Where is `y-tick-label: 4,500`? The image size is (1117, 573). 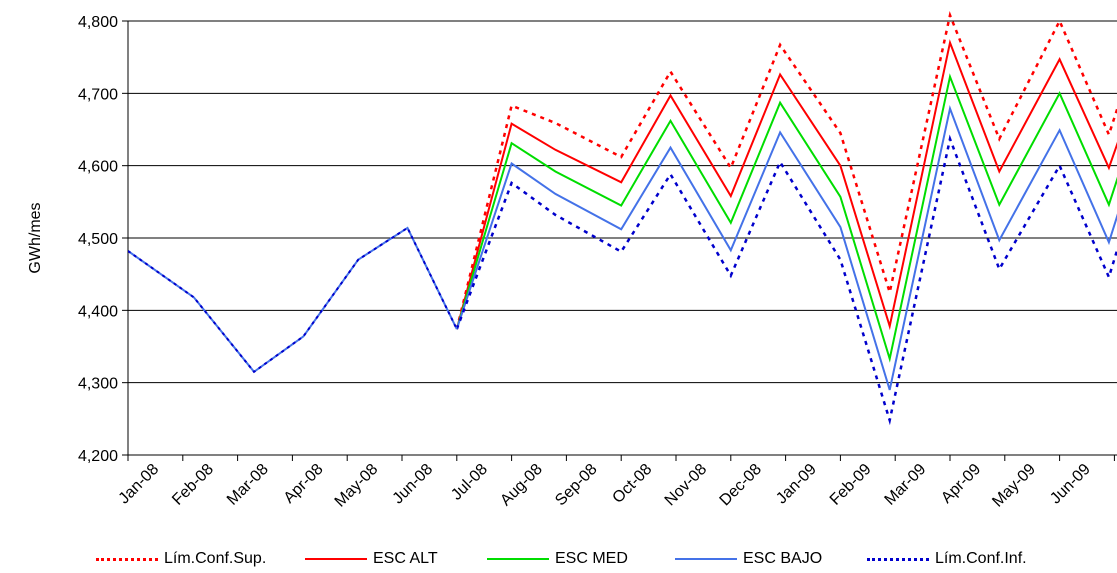
y-tick-label: 4,500 is located at coordinates (98, 239).